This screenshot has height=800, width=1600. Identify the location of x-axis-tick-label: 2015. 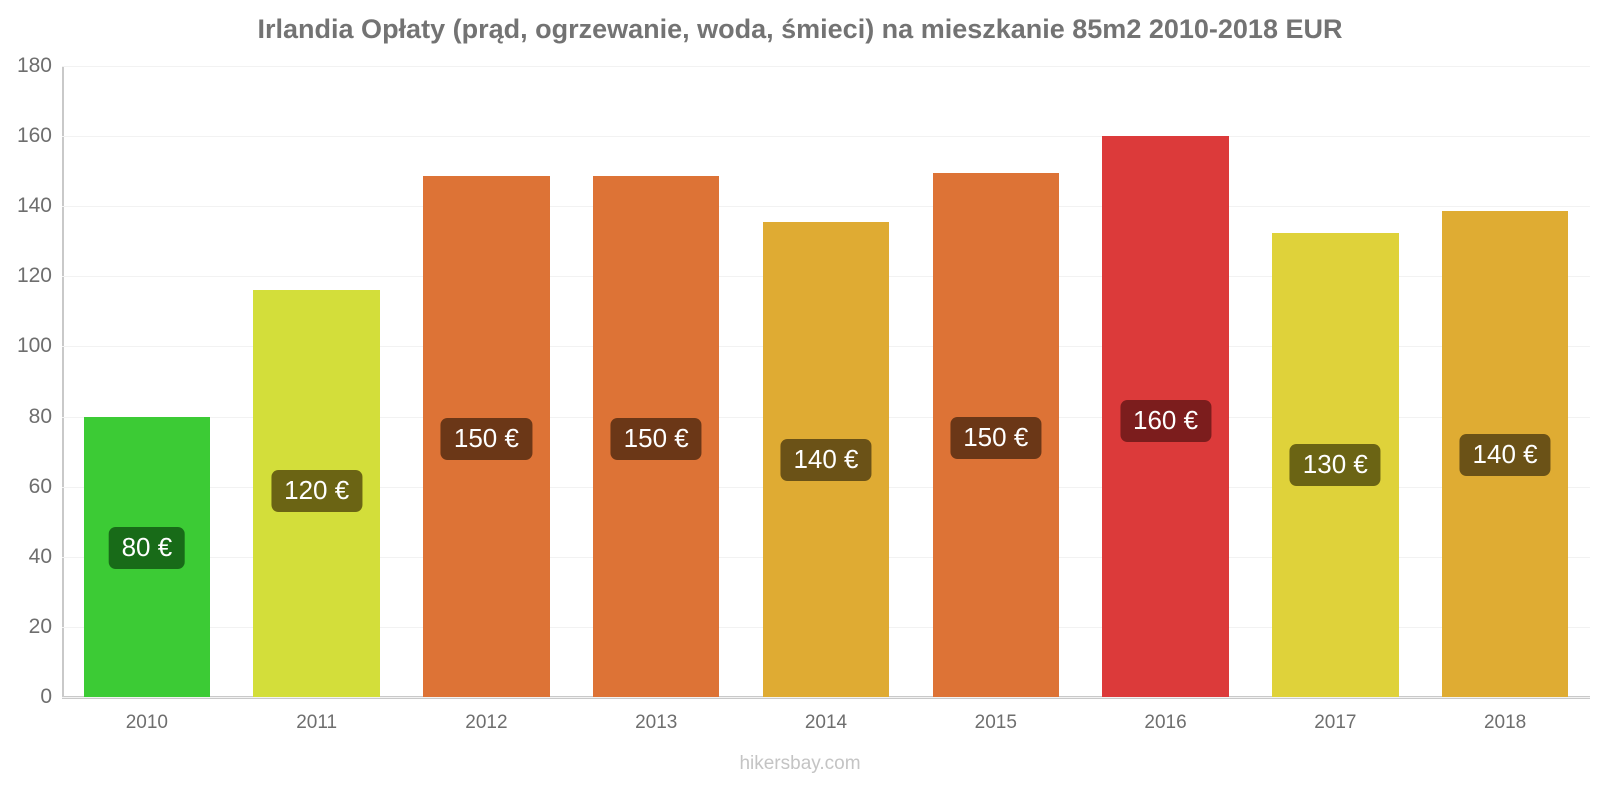
(995, 722).